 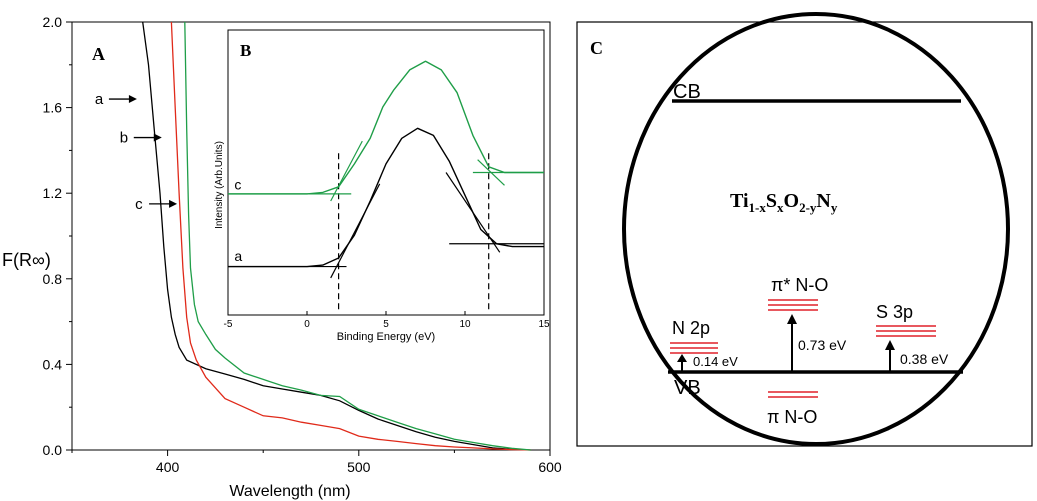 I want to click on series-arrowhead-c, so click(x=173, y=203).